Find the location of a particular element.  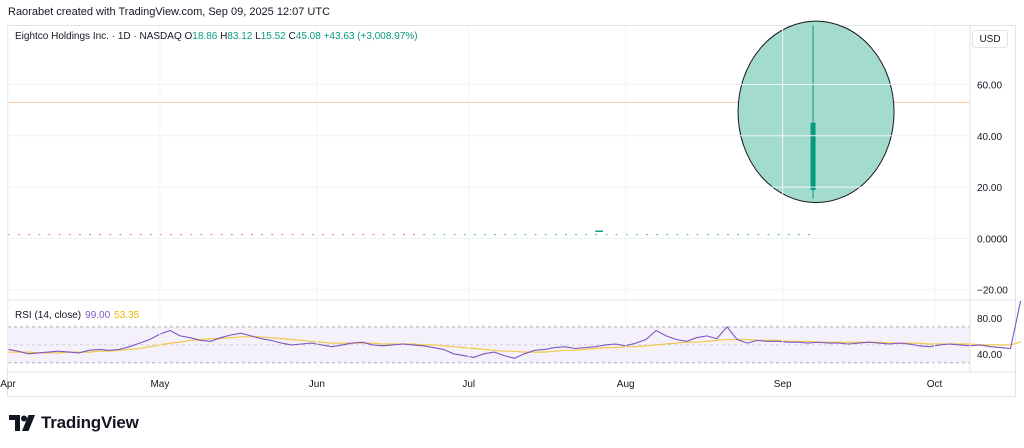

time-tick-label: Jun is located at coordinates (317, 384).